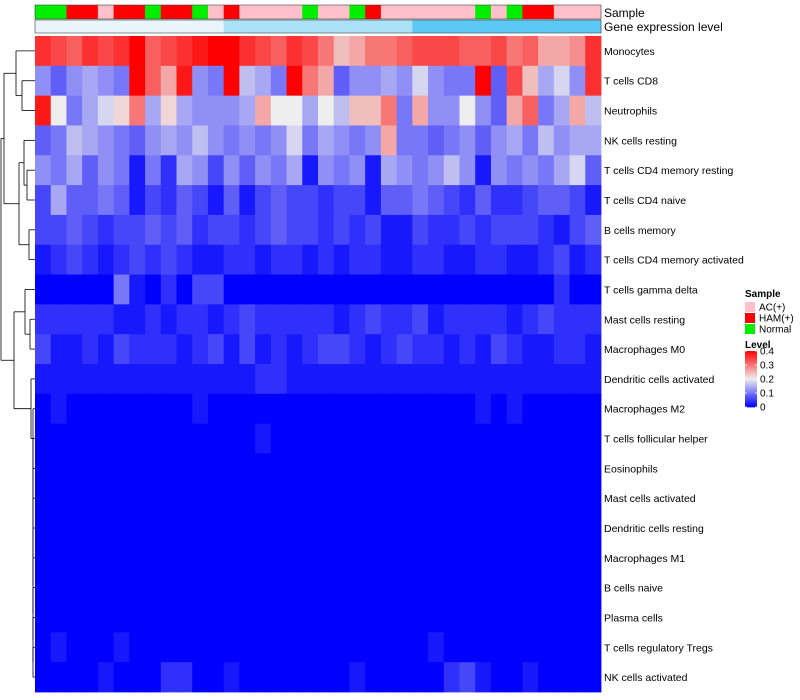 This screenshot has width=800, height=700. What do you see at coordinates (633, 618) in the screenshot?
I see `row-label: Plasma cells` at bounding box center [633, 618].